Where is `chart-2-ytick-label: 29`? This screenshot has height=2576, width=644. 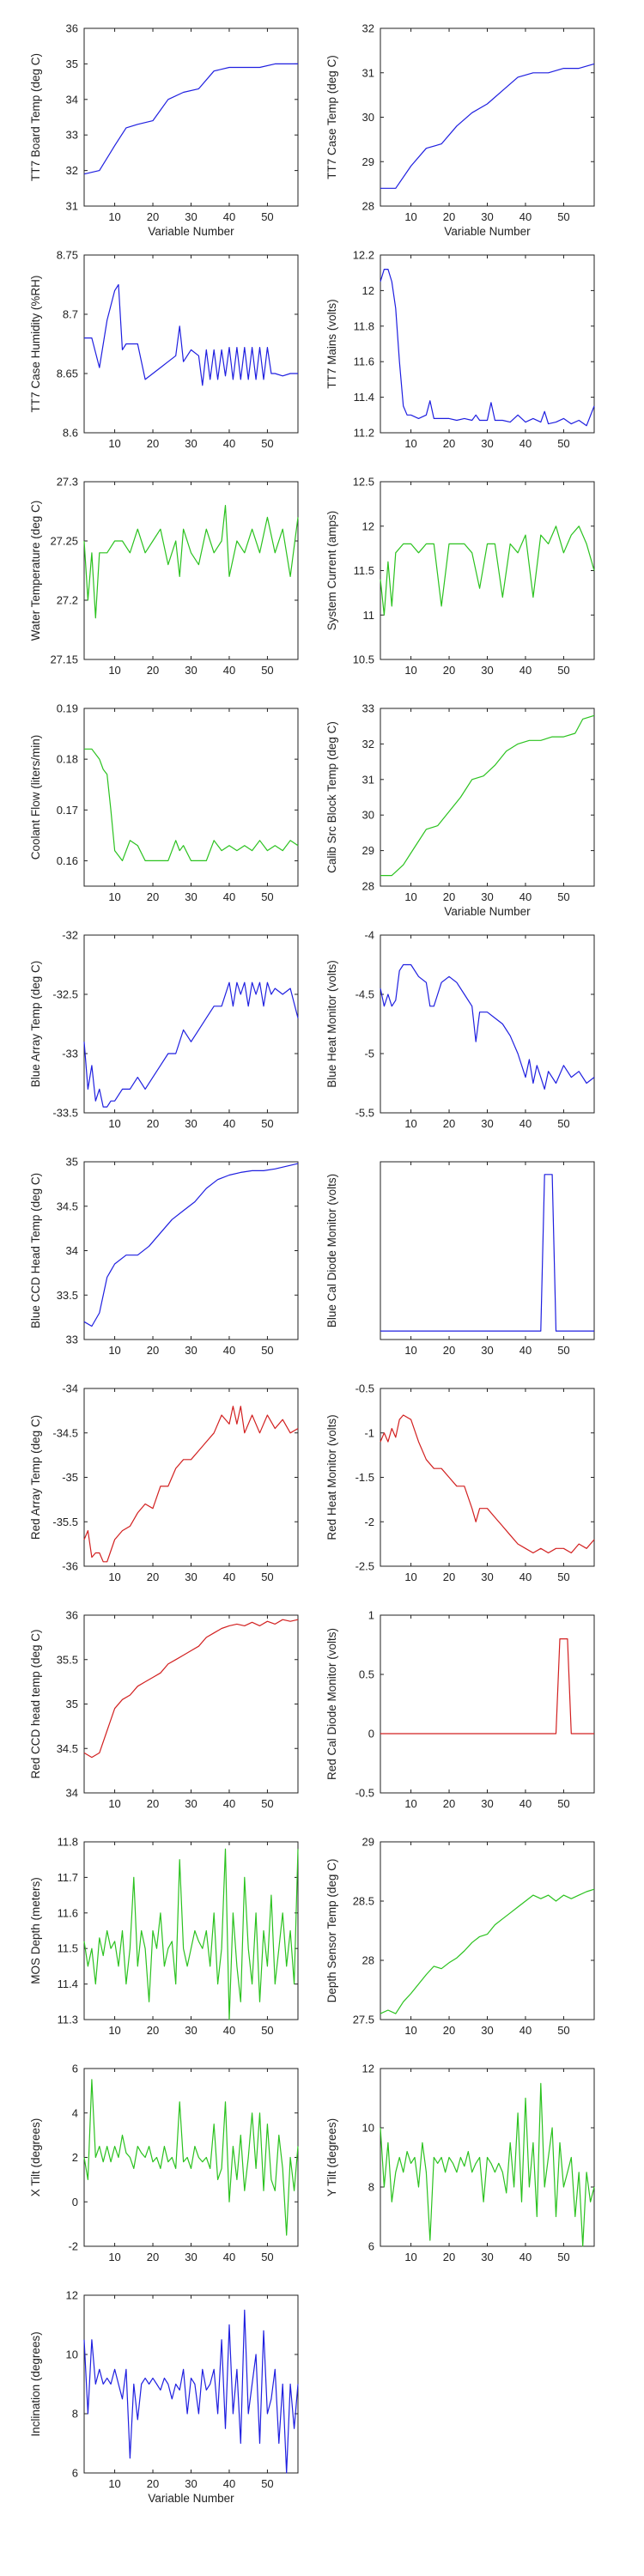 chart-2-ytick-label: 29 is located at coordinates (368, 161).